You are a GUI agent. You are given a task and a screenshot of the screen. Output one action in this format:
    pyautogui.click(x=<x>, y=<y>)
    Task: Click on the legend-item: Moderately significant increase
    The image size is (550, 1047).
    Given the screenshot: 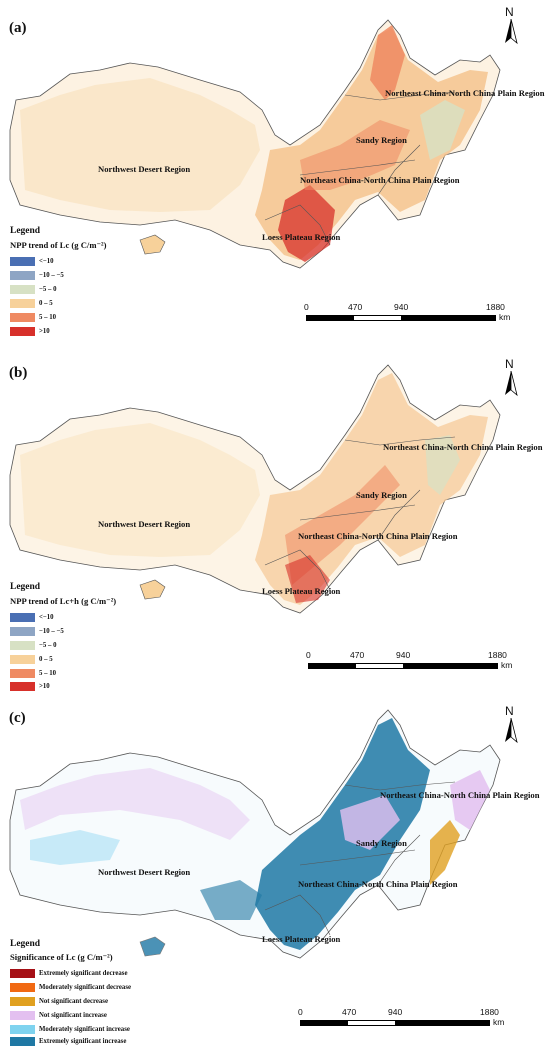 What is the action you would take?
    pyautogui.click(x=70, y=1029)
    